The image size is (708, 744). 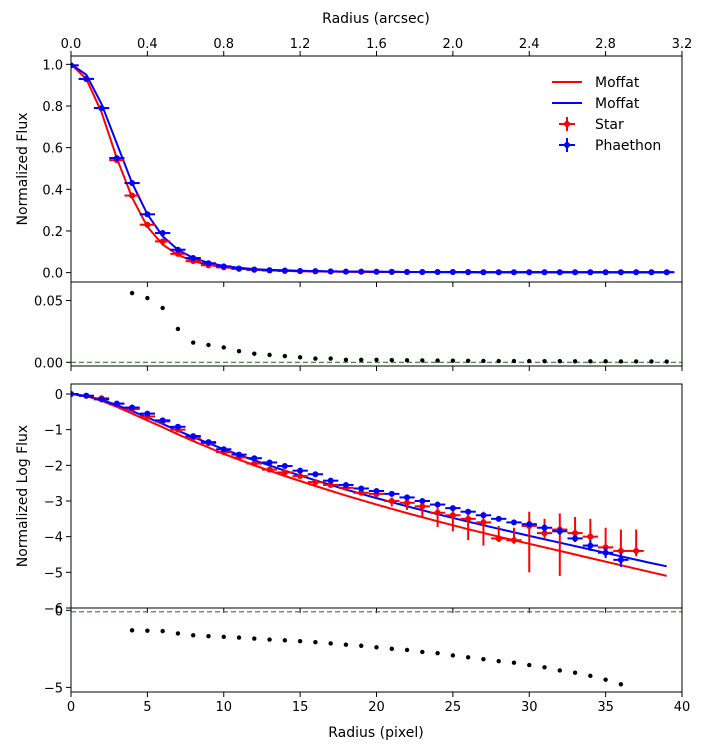 What do you see at coordinates (617, 83) in the screenshot?
I see `legend-label: Moffat` at bounding box center [617, 83].